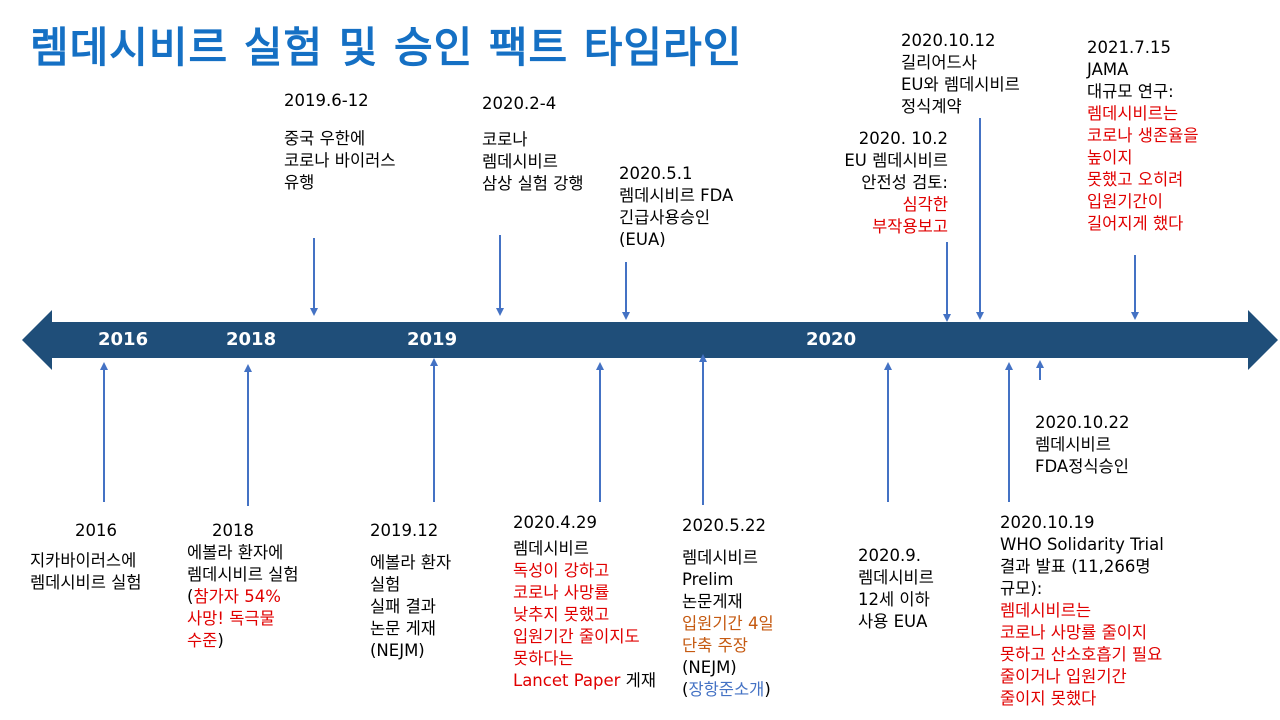 The width and height of the screenshot is (1280, 720). I want to click on event-text-segment: 중국 우한에, so click(325, 138).